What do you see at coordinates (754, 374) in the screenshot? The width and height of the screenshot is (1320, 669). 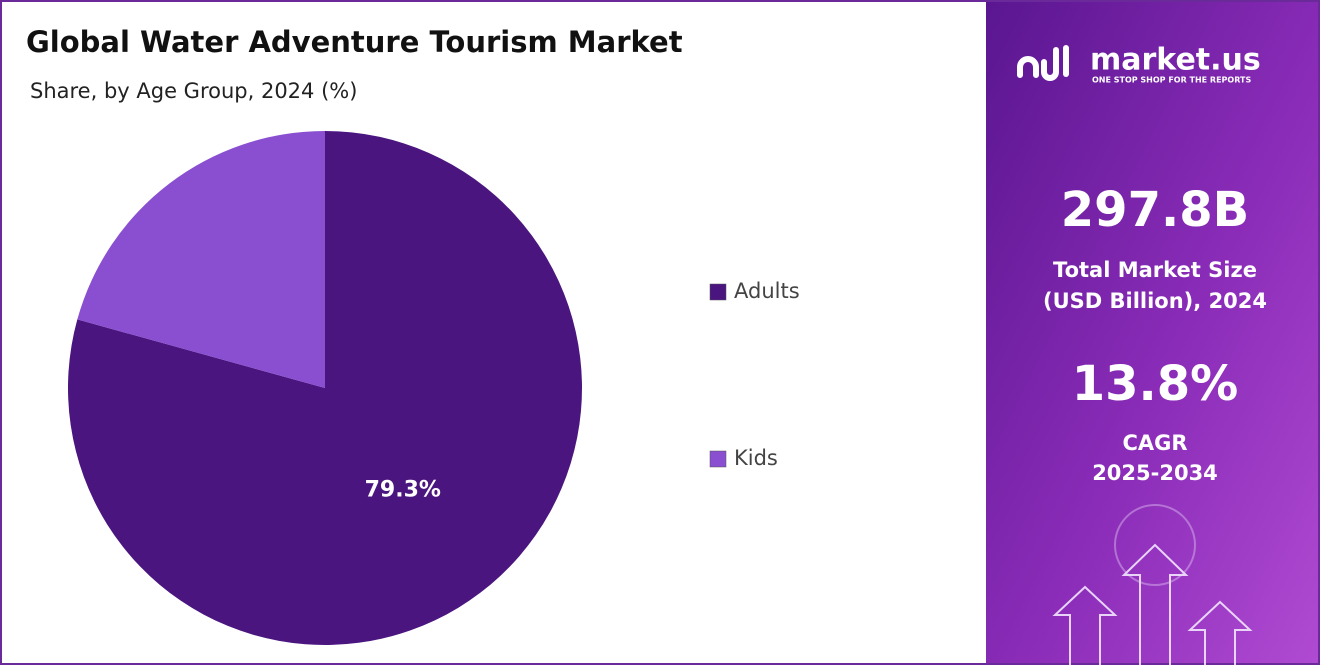 I see `legend: Adults Kids` at bounding box center [754, 374].